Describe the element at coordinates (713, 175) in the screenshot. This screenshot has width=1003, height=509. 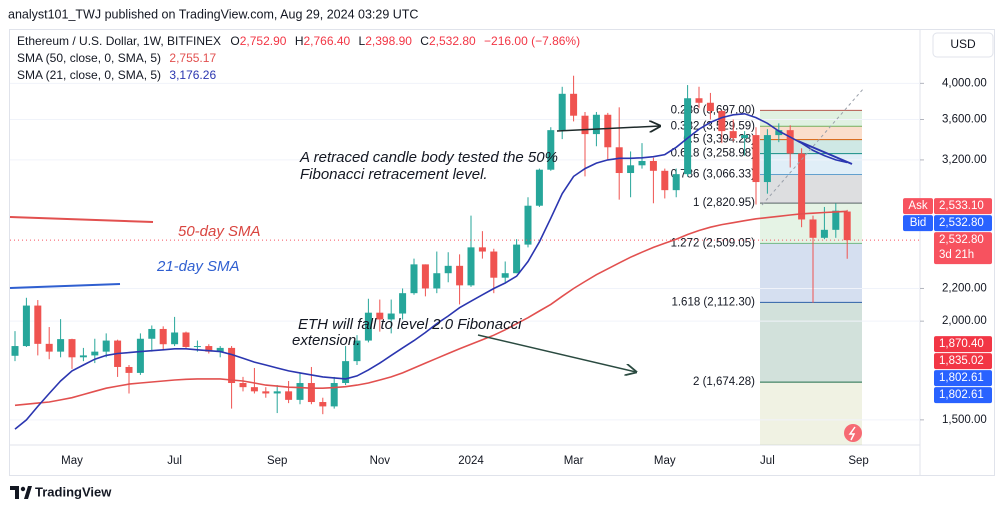
I see `fib-label: 0.786 (3,066.33)` at that location.